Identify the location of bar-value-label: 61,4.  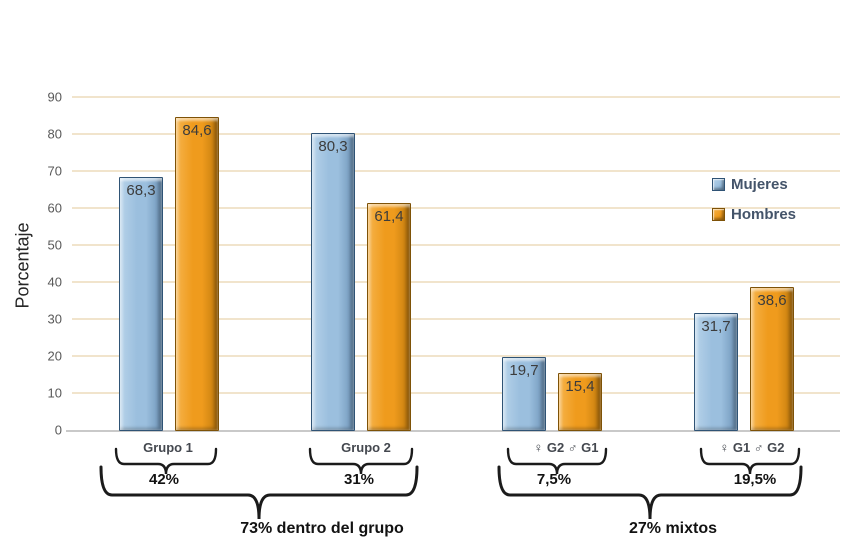
(389, 216).